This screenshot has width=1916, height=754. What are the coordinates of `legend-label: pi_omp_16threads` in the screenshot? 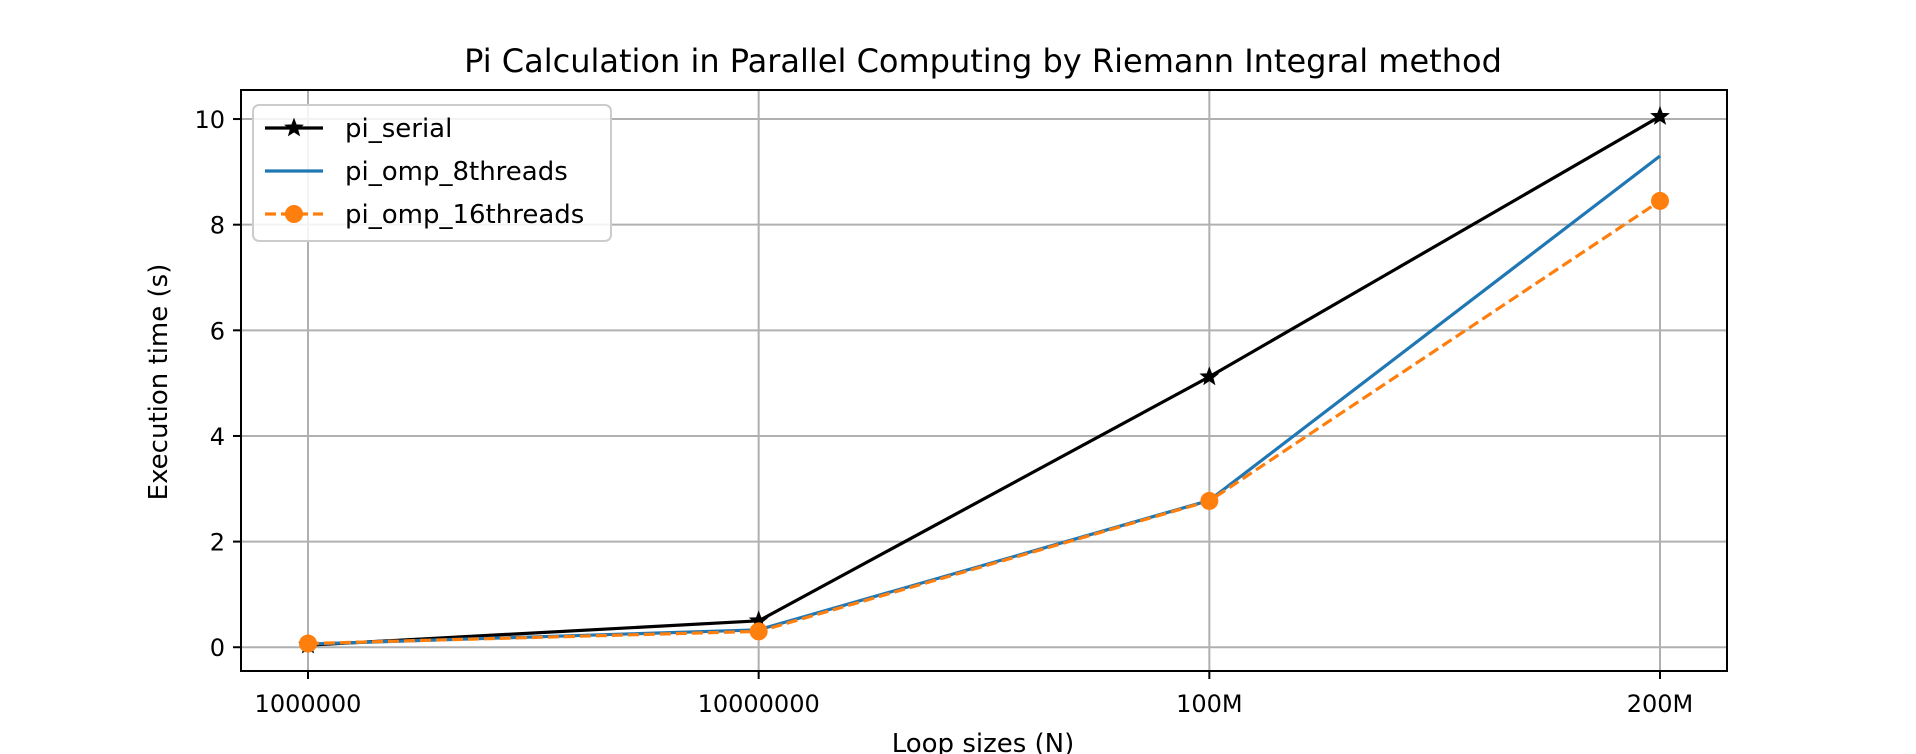 It's located at (464, 215).